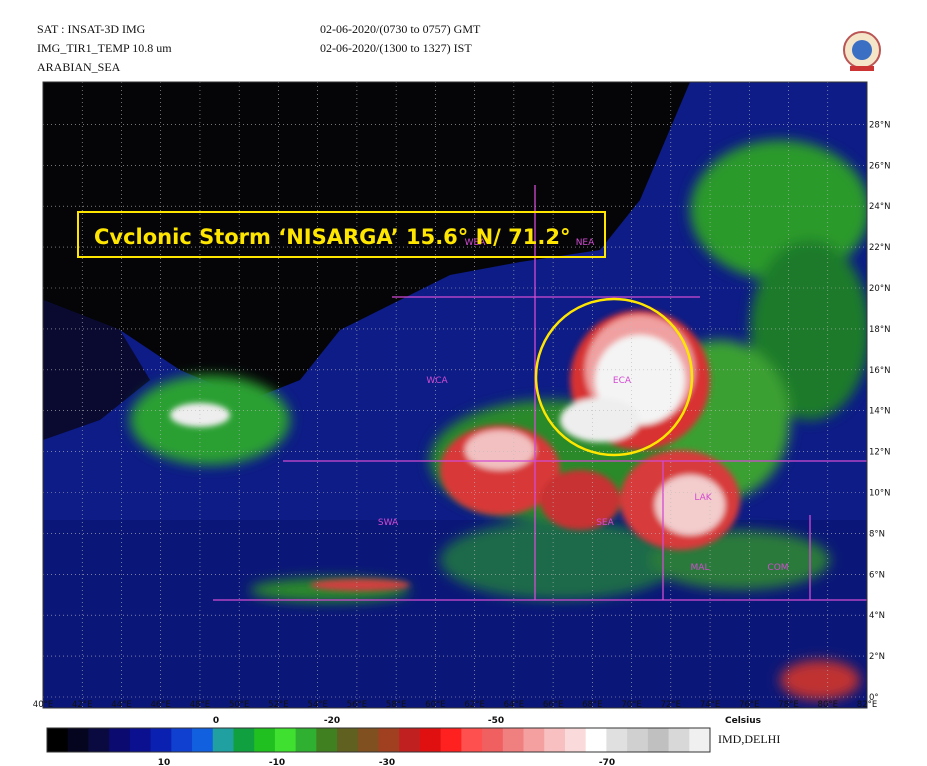  What do you see at coordinates (79, 67) in the screenshot?
I see `region-name: ARABIAN_SEA` at bounding box center [79, 67].